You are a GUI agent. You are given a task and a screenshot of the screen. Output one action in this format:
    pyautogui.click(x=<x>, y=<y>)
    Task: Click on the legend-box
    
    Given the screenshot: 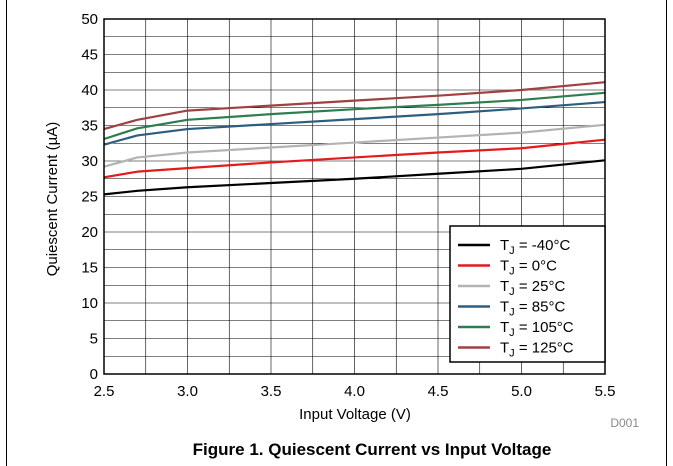 What is the action you would take?
    pyautogui.click(x=527, y=294)
    